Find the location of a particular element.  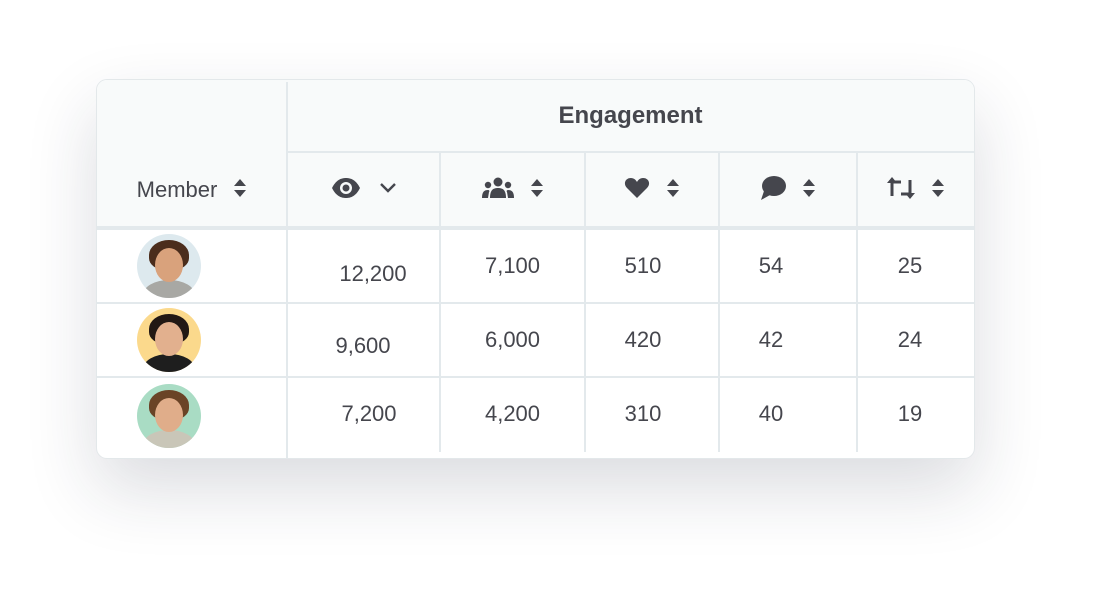

member-label: Member is located at coordinates (177, 189).